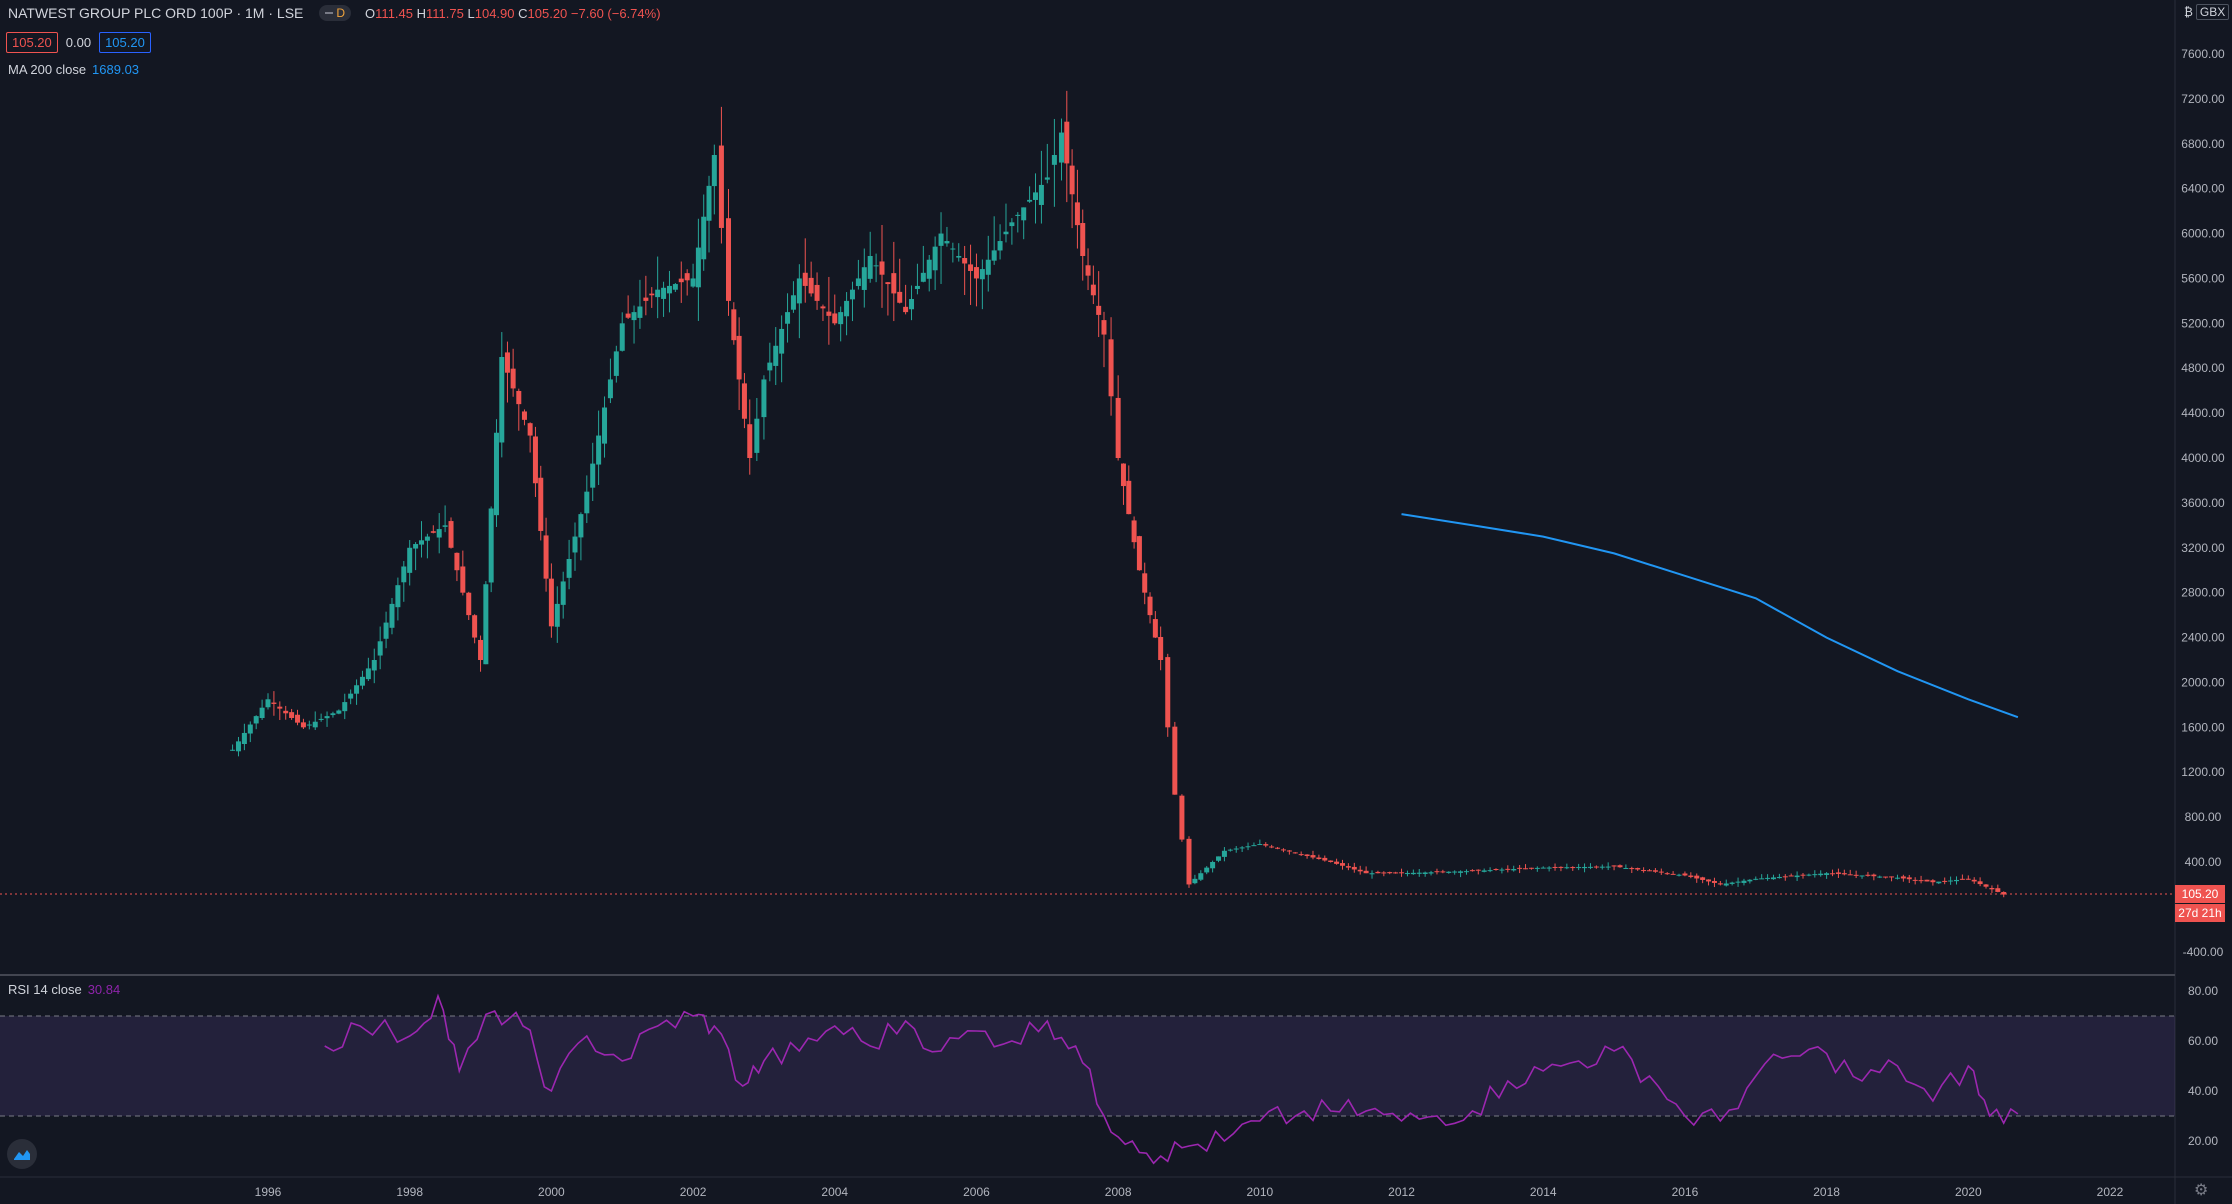  What do you see at coordinates (125, 42) in the screenshot?
I see `buy-button: 105.20` at bounding box center [125, 42].